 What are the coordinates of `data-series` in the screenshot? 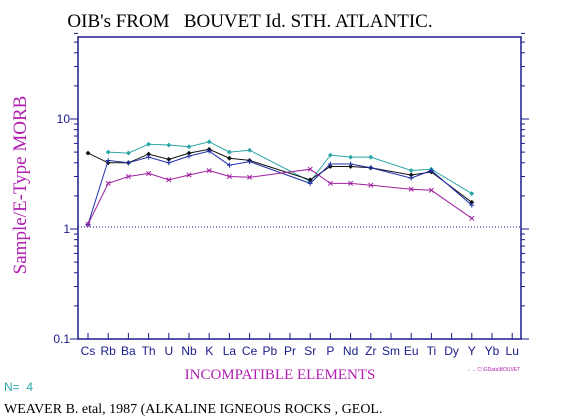 It's located at (280, 183).